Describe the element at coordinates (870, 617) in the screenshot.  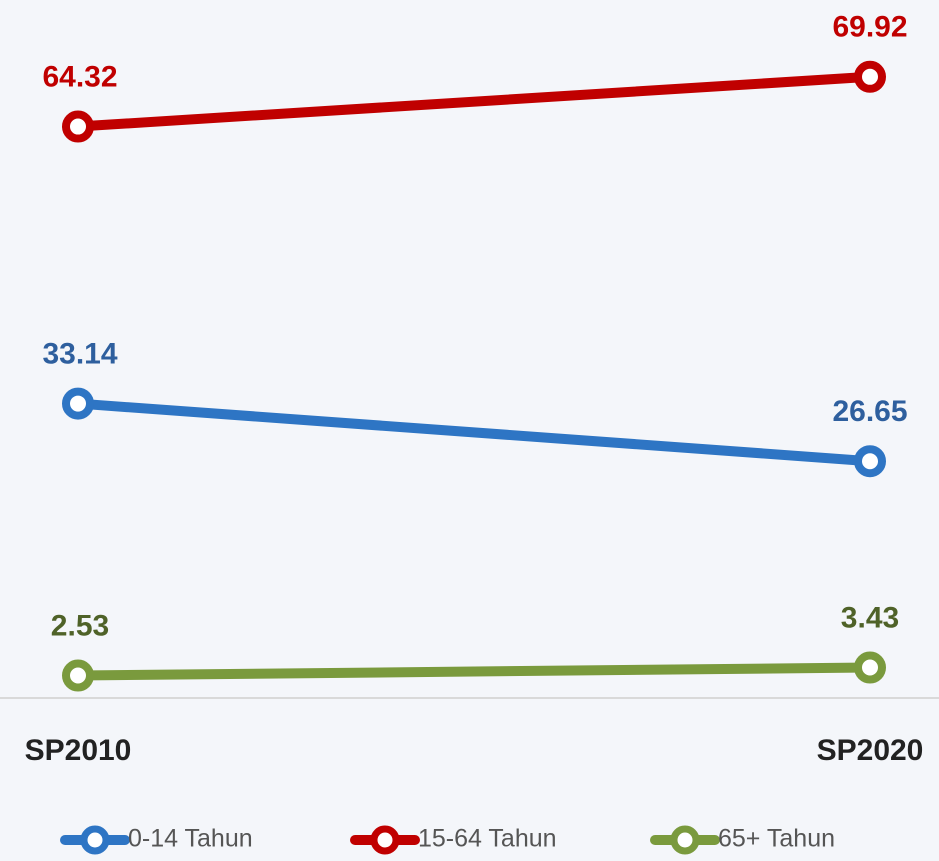
I see `data-label: 3.43` at that location.